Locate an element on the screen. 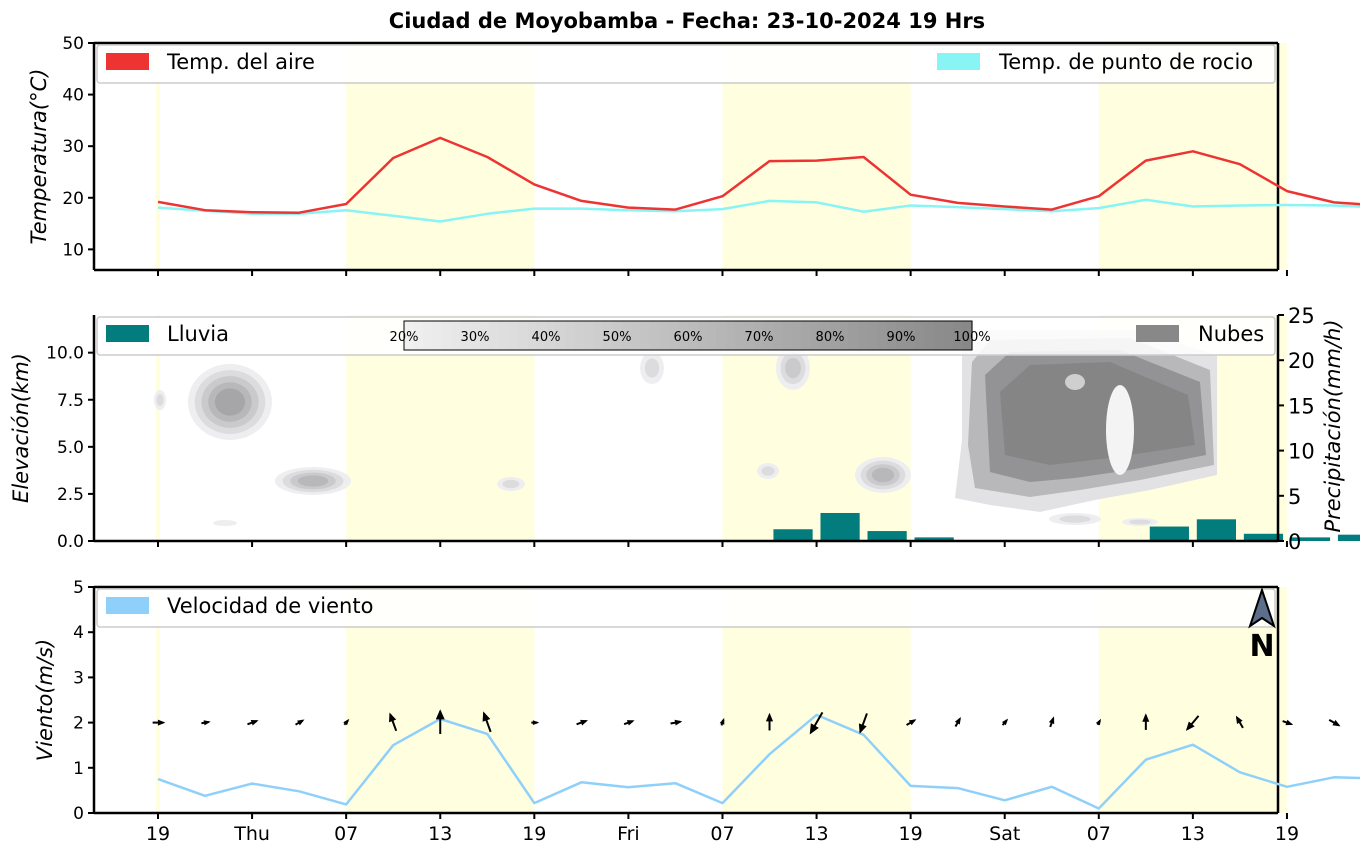 The width and height of the screenshot is (1360, 854). north-arrow-icon: N is located at coordinates (1262, 625).